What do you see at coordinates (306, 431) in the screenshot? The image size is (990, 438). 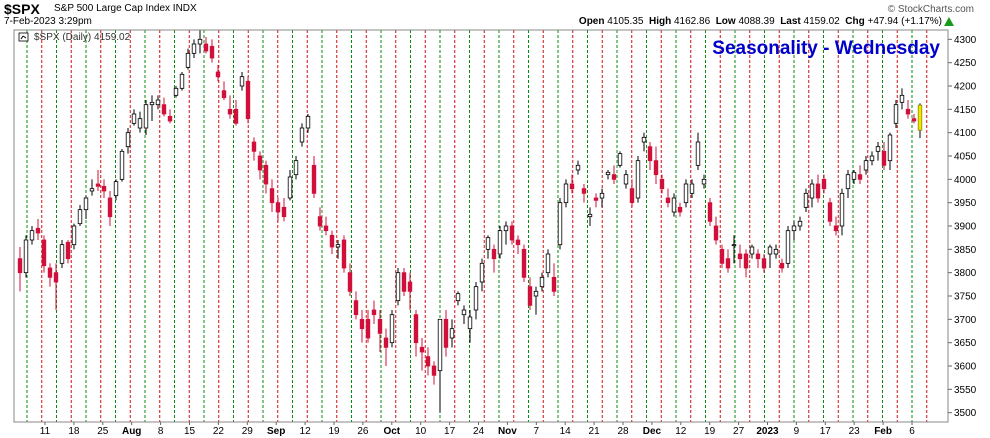 I see `x-tick-label: 12` at bounding box center [306, 431].